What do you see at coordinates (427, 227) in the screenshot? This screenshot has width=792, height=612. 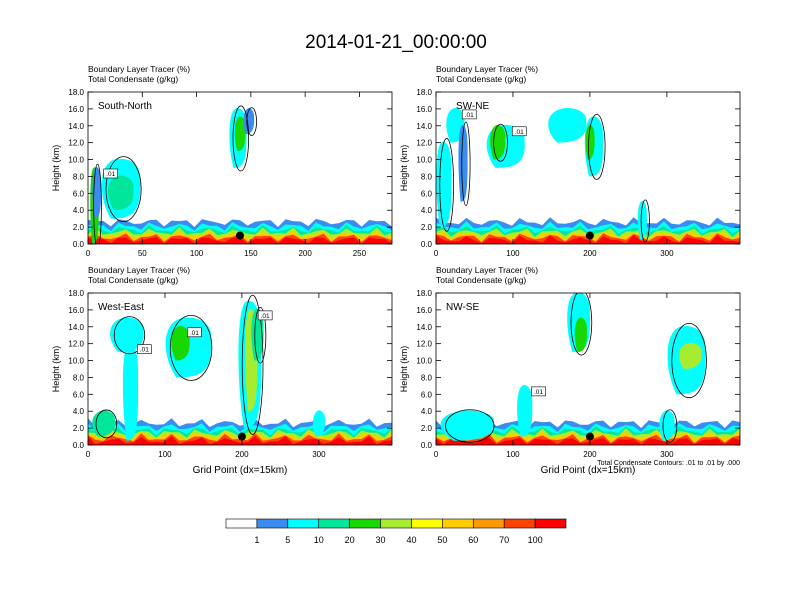 I see `y-tick-label: 2.0` at bounding box center [427, 227].